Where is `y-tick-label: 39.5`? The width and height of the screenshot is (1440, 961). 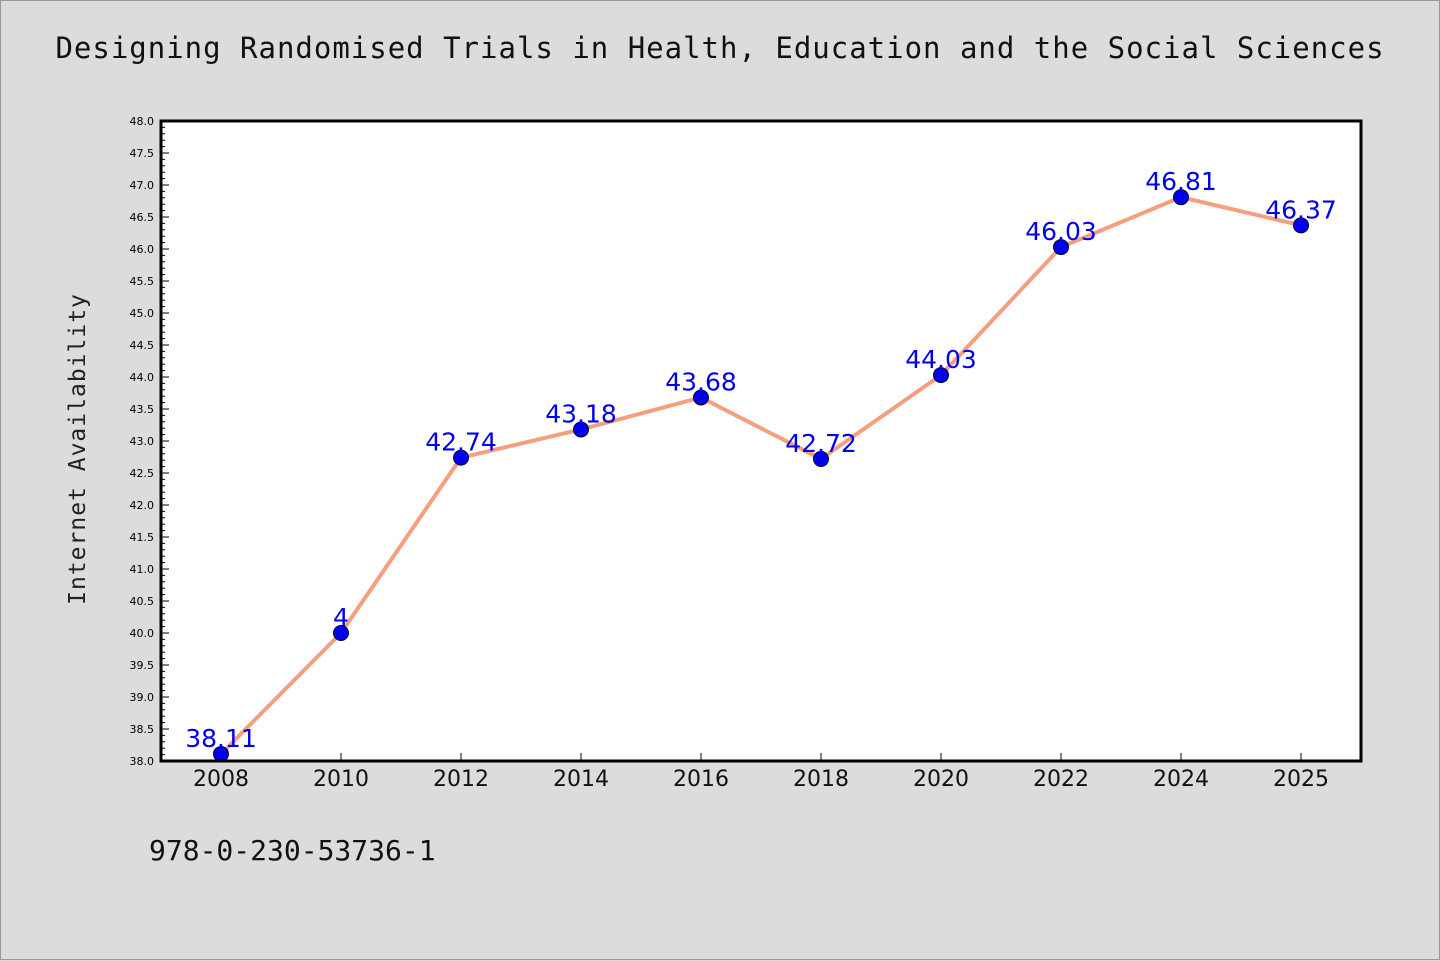 y-tick-label: 39.5 is located at coordinates (142, 665).